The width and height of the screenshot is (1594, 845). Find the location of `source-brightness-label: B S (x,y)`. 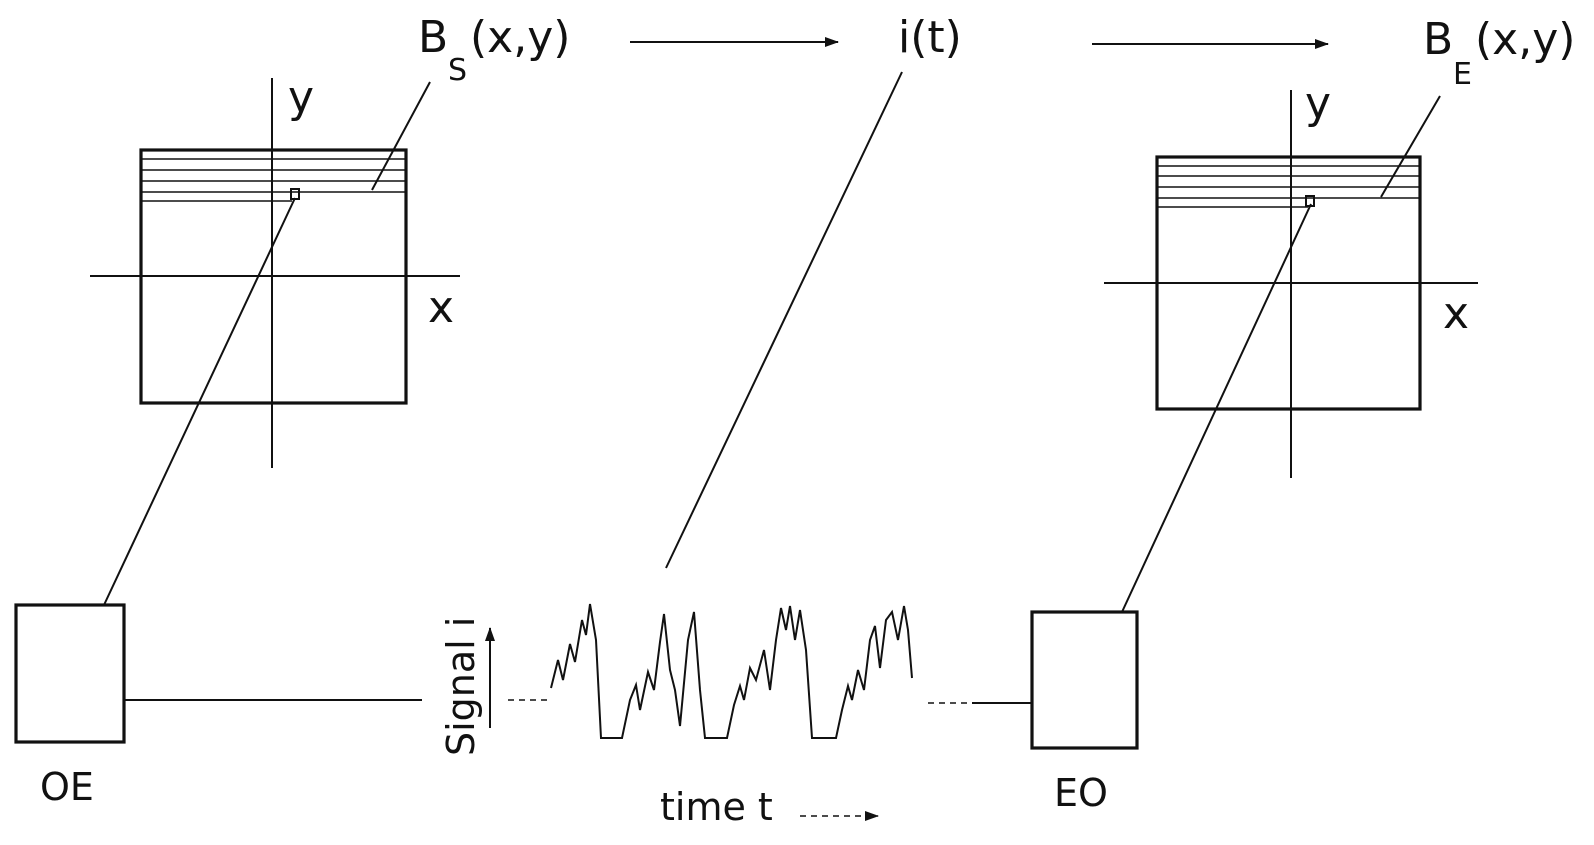

source-brightness-label: B S (x,y) is located at coordinates (494, 50).